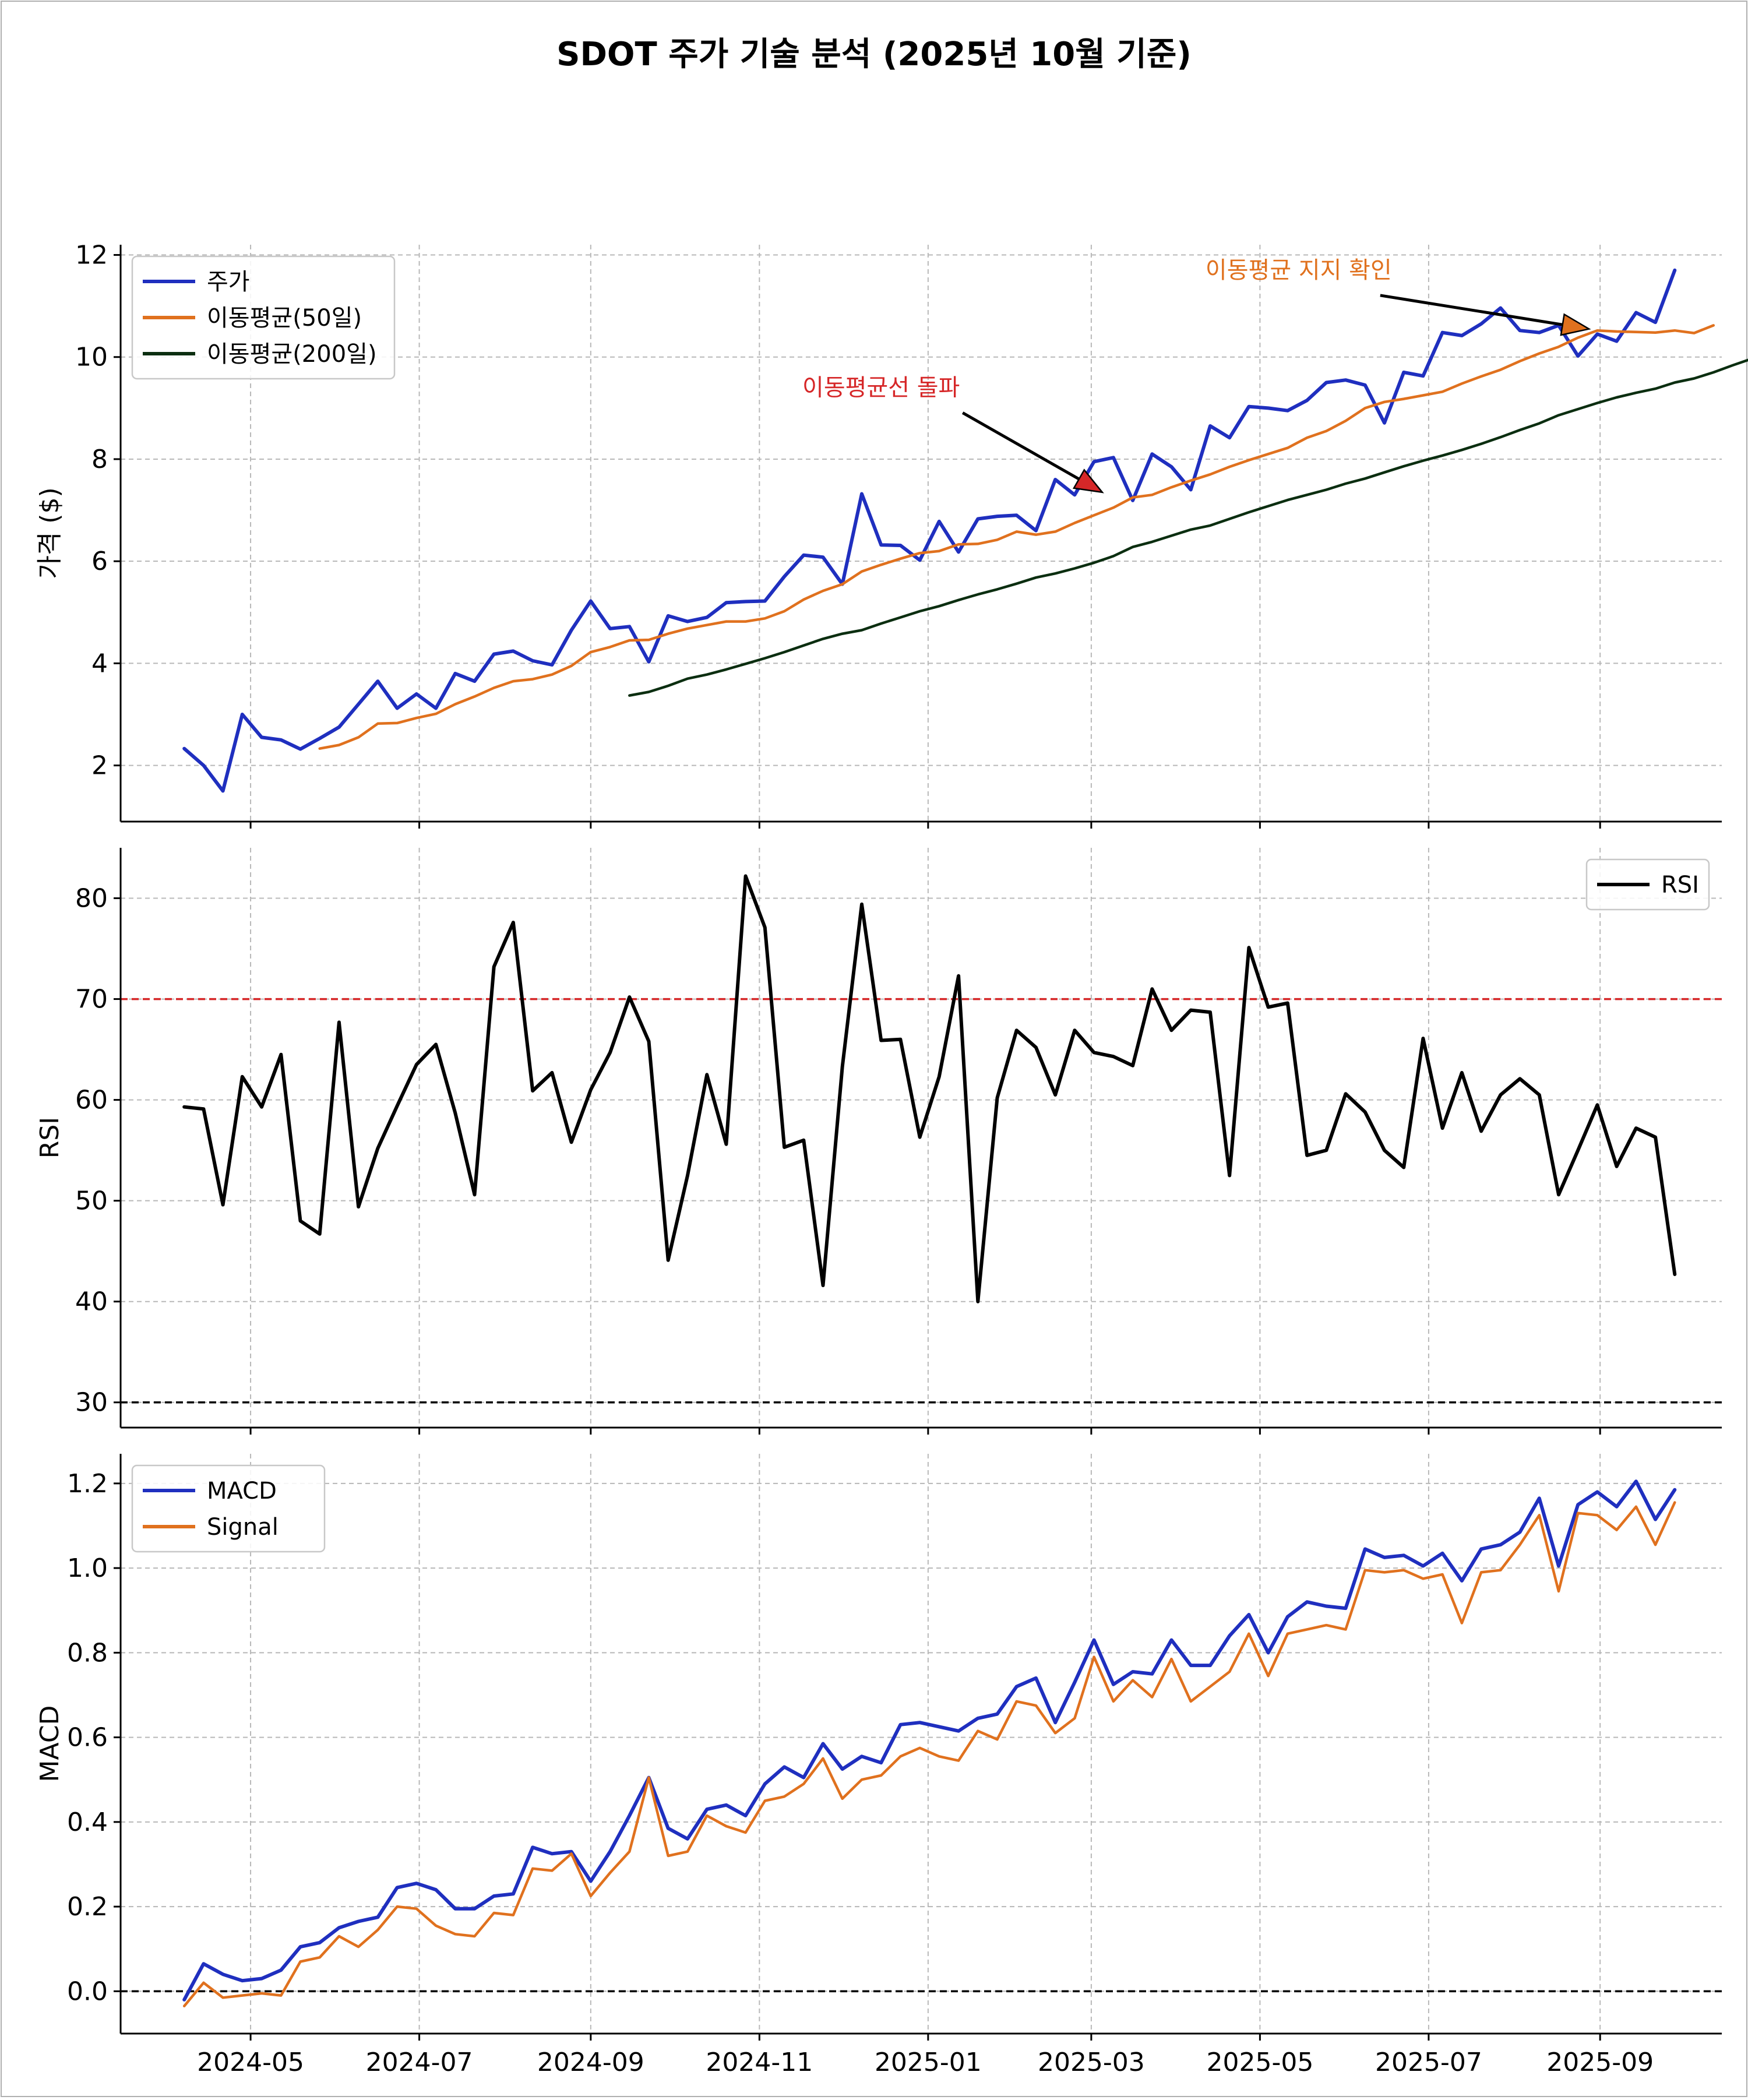  I want to click on series-line-ma200, so click(1188, 527).